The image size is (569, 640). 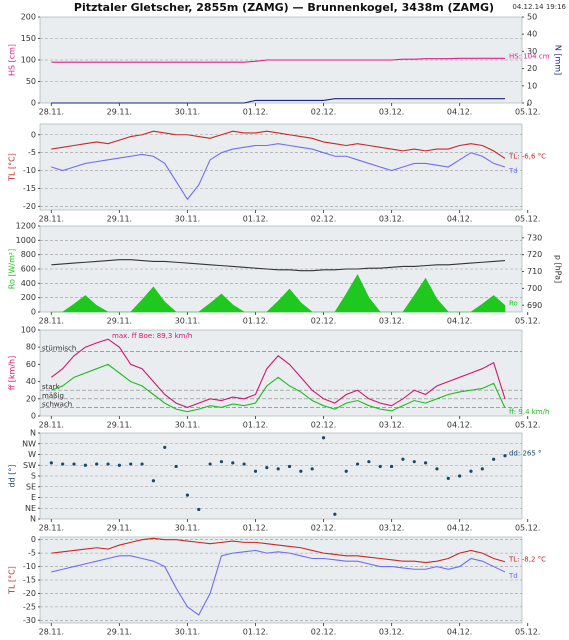 I want to click on y-tick-label: 60, so click(x=31, y=364).